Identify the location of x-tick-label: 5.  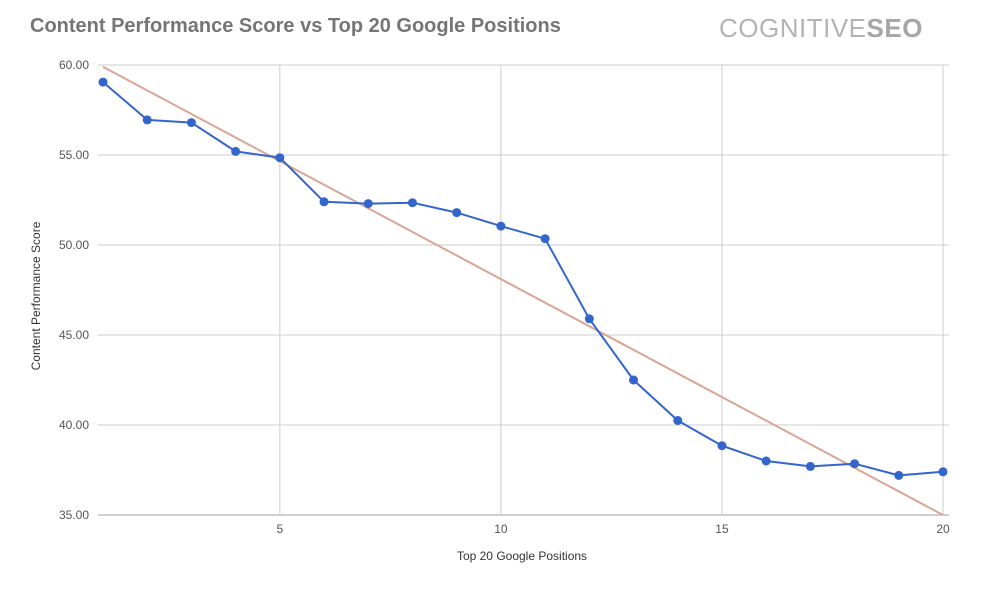
(279, 529).